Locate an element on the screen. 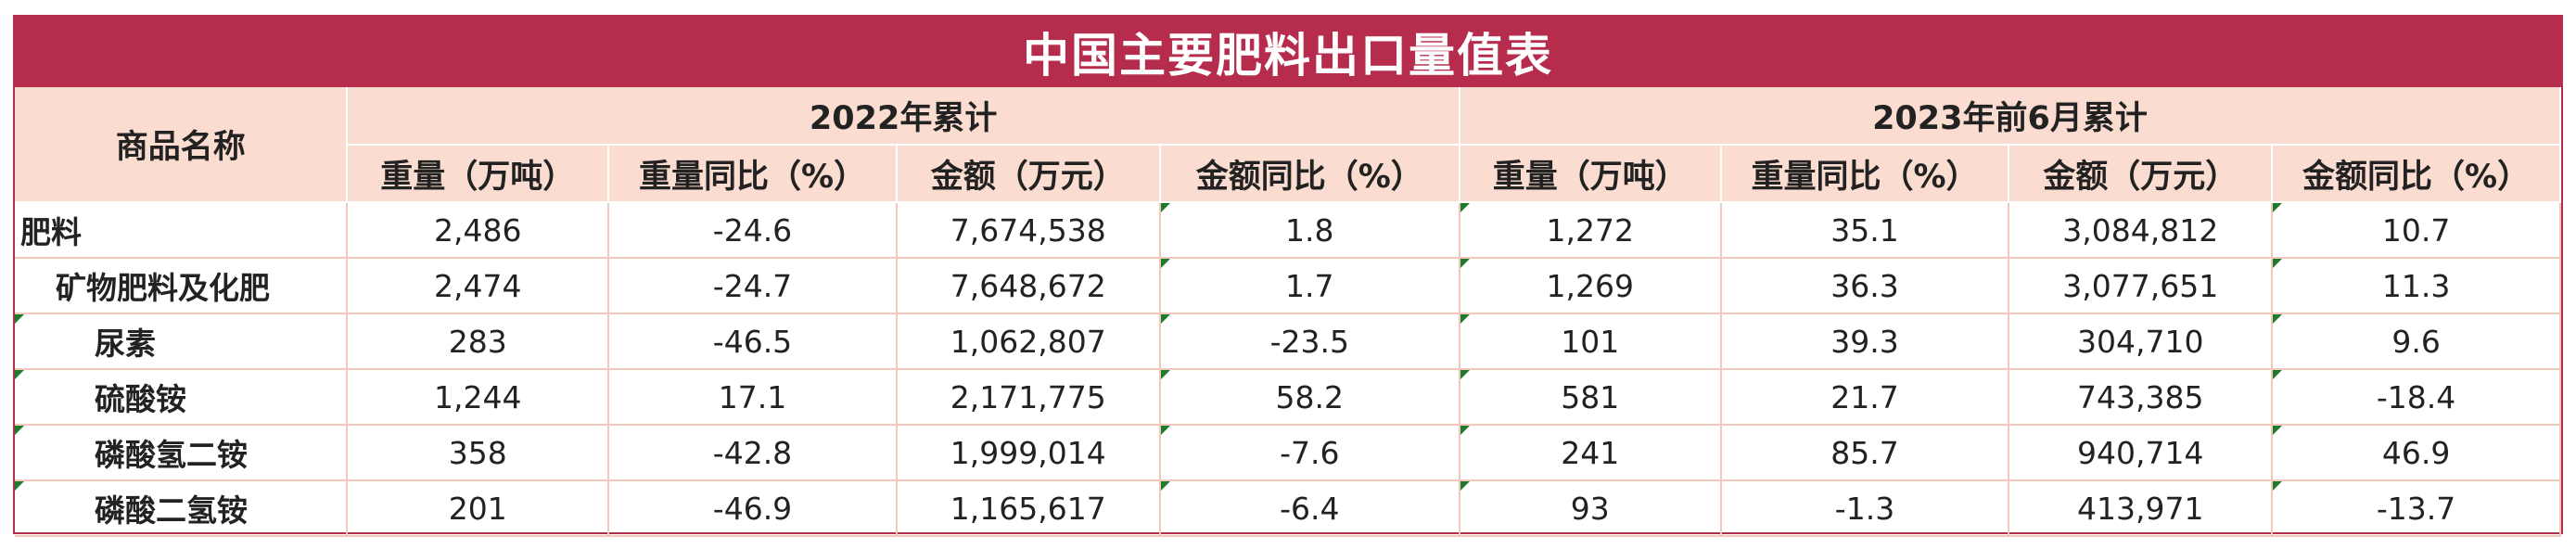 The image size is (2576, 549). data-cell: -24.7 is located at coordinates (753, 286).